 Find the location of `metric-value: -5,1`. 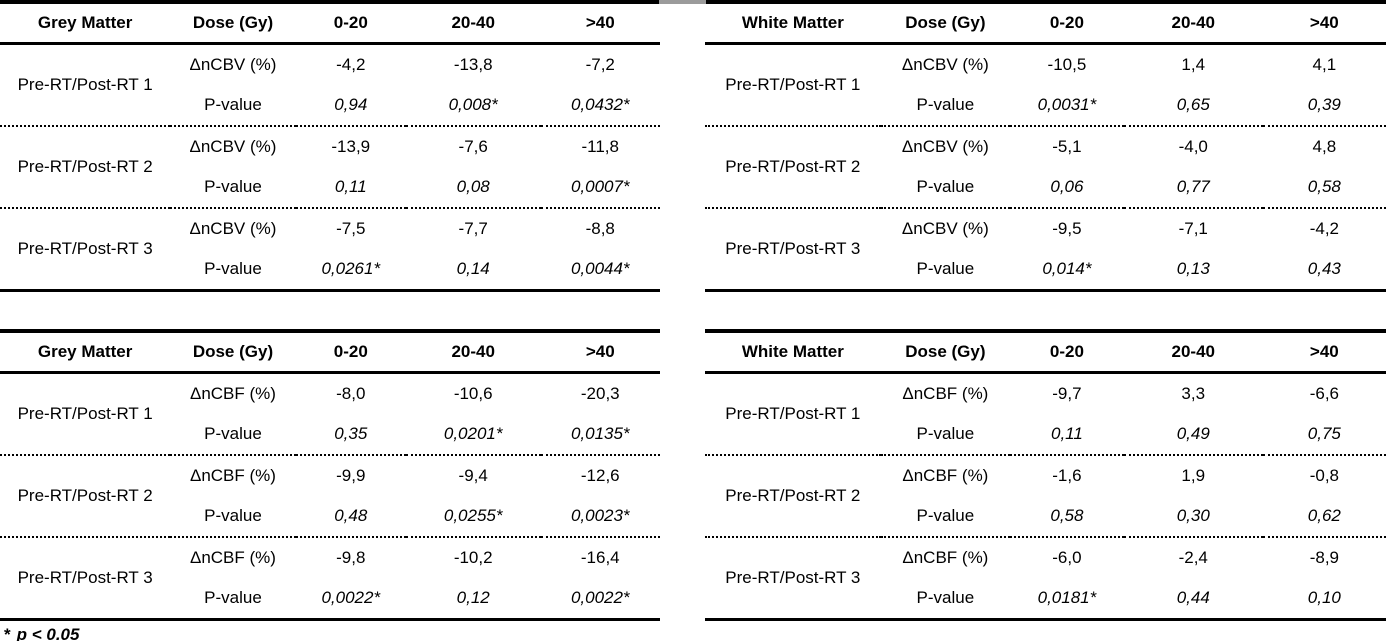

metric-value: -5,1 is located at coordinates (1067, 146).